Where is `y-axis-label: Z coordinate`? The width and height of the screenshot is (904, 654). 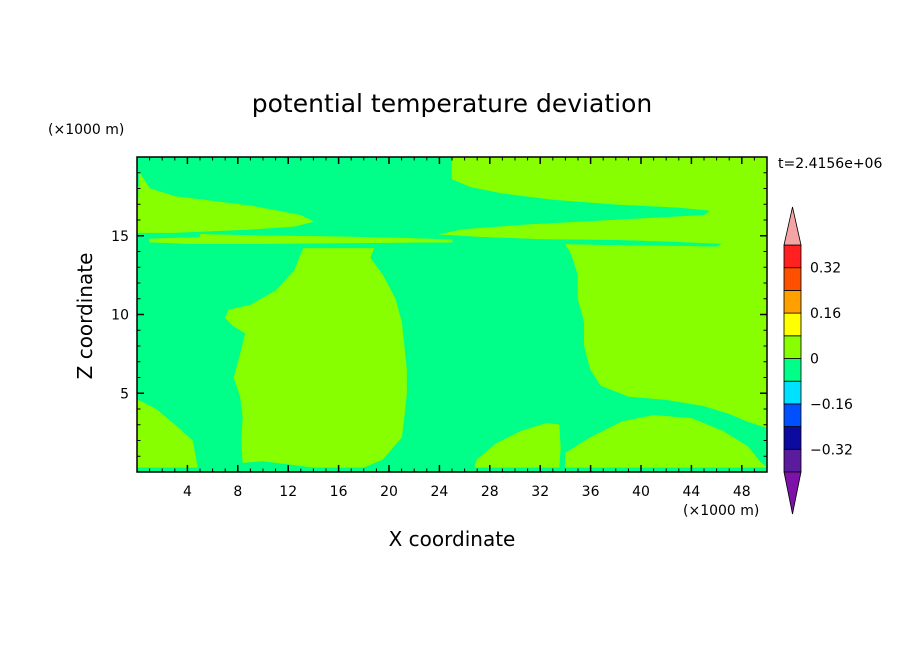 y-axis-label: Z coordinate is located at coordinates (85, 316).